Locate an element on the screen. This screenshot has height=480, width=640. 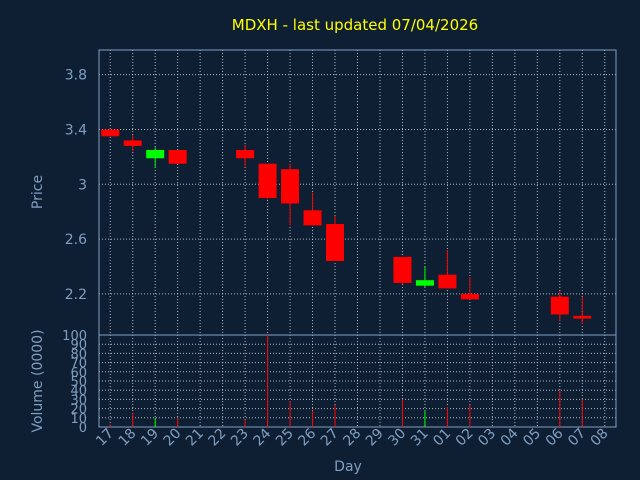
day-tick-label: 18 is located at coordinates (128, 438).